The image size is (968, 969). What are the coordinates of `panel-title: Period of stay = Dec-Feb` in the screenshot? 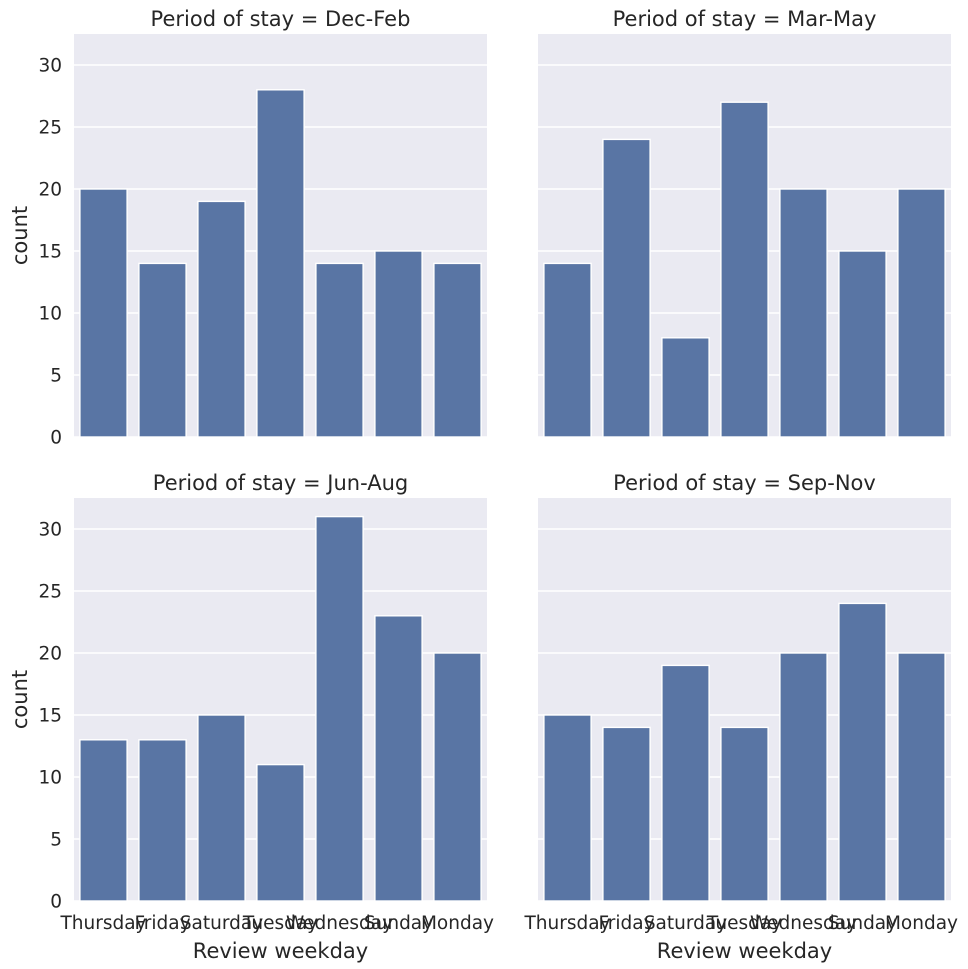 It's located at (281, 19).